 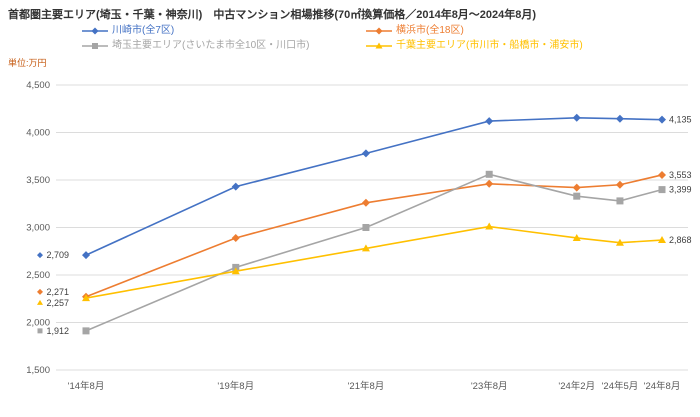 I want to click on last-value-label: 4,135, so click(x=680, y=120).